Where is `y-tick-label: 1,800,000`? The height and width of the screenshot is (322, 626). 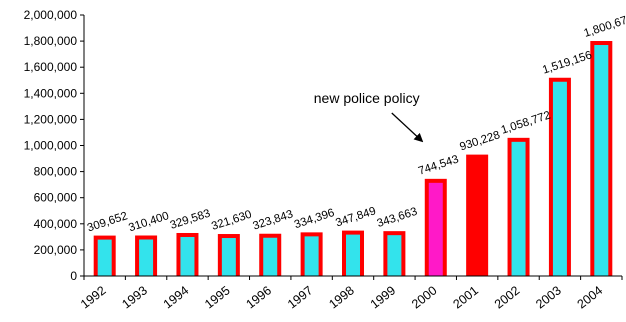 y-tick-label: 1,800,000 is located at coordinates (51, 41).